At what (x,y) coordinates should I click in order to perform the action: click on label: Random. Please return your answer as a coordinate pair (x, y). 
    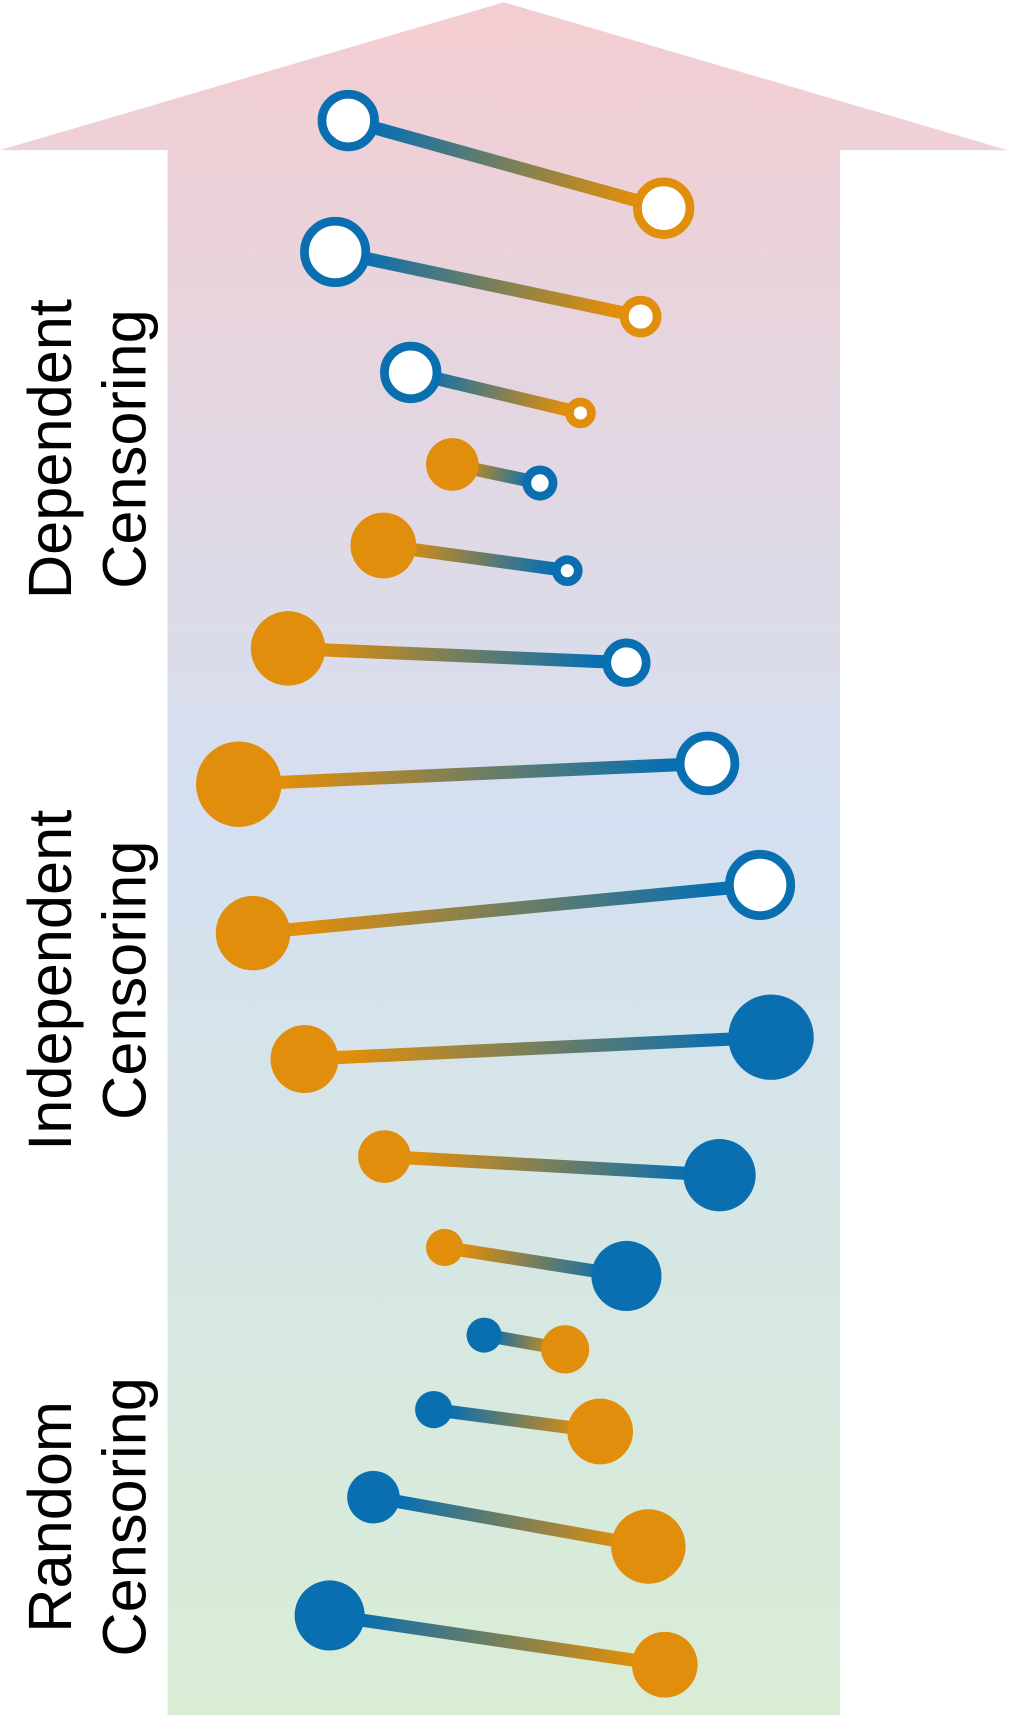
    Looking at the image, I should click on (49, 1517).